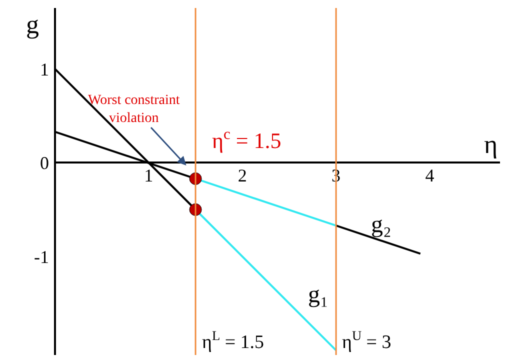 The width and height of the screenshot is (520, 361). Describe the element at coordinates (32, 24) in the screenshot. I see `y-axis-title: g` at that location.